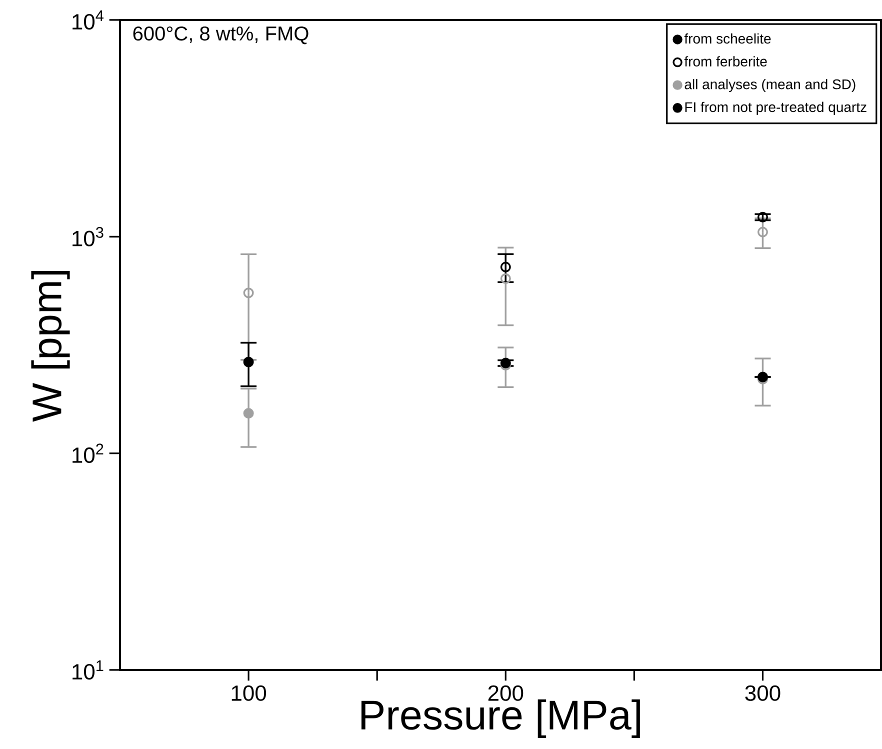 This screenshot has height=749, width=882. I want to click on y-tick-label: 10$^{1}$, so click(88, 670).